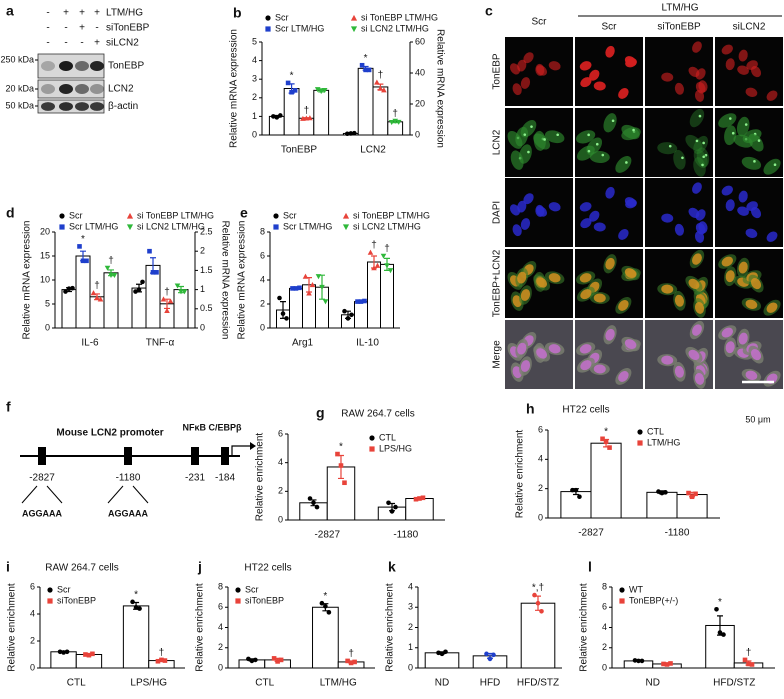  I want to click on y2-tick-label: 1, so click(202, 289).